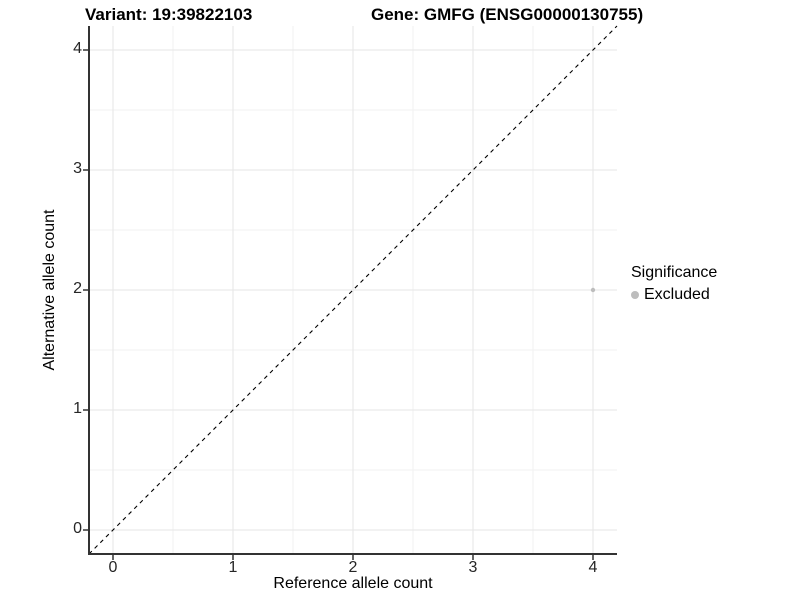 This screenshot has width=800, height=600. I want to click on y-tick-label: 2, so click(77, 288).